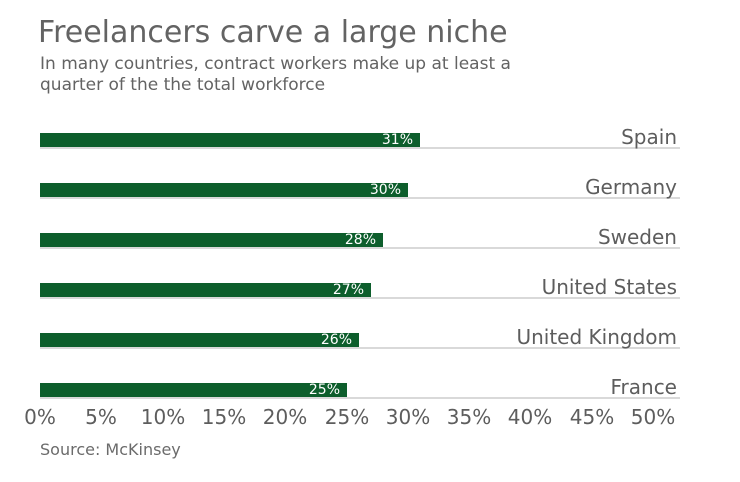 This screenshot has width=740, height=482. I want to click on bar-row-united-states: 27% United States, so click(360, 288).